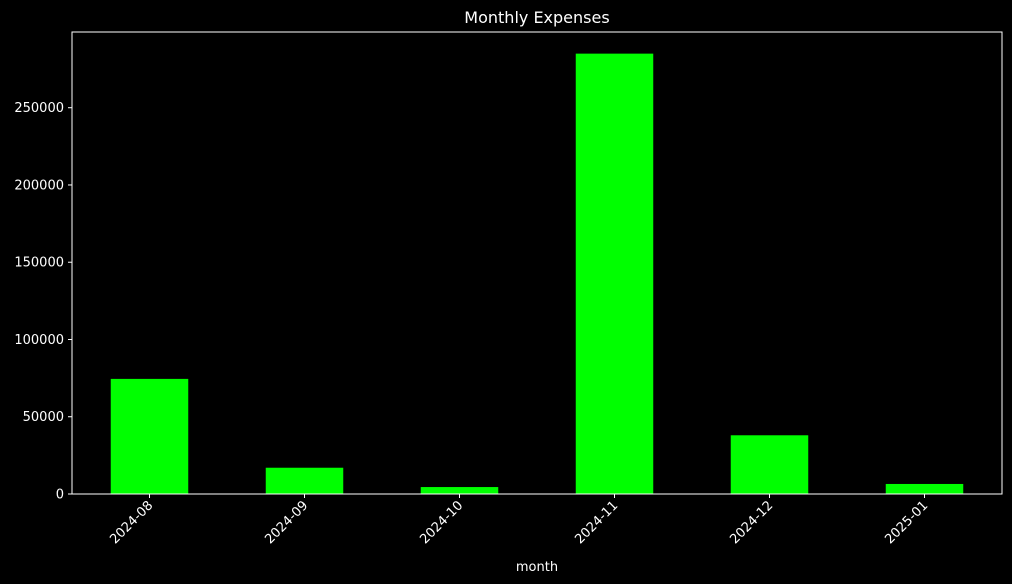 The width and height of the screenshot is (1012, 584). What do you see at coordinates (441, 522) in the screenshot?
I see `x-tick-label: 2024-10` at bounding box center [441, 522].